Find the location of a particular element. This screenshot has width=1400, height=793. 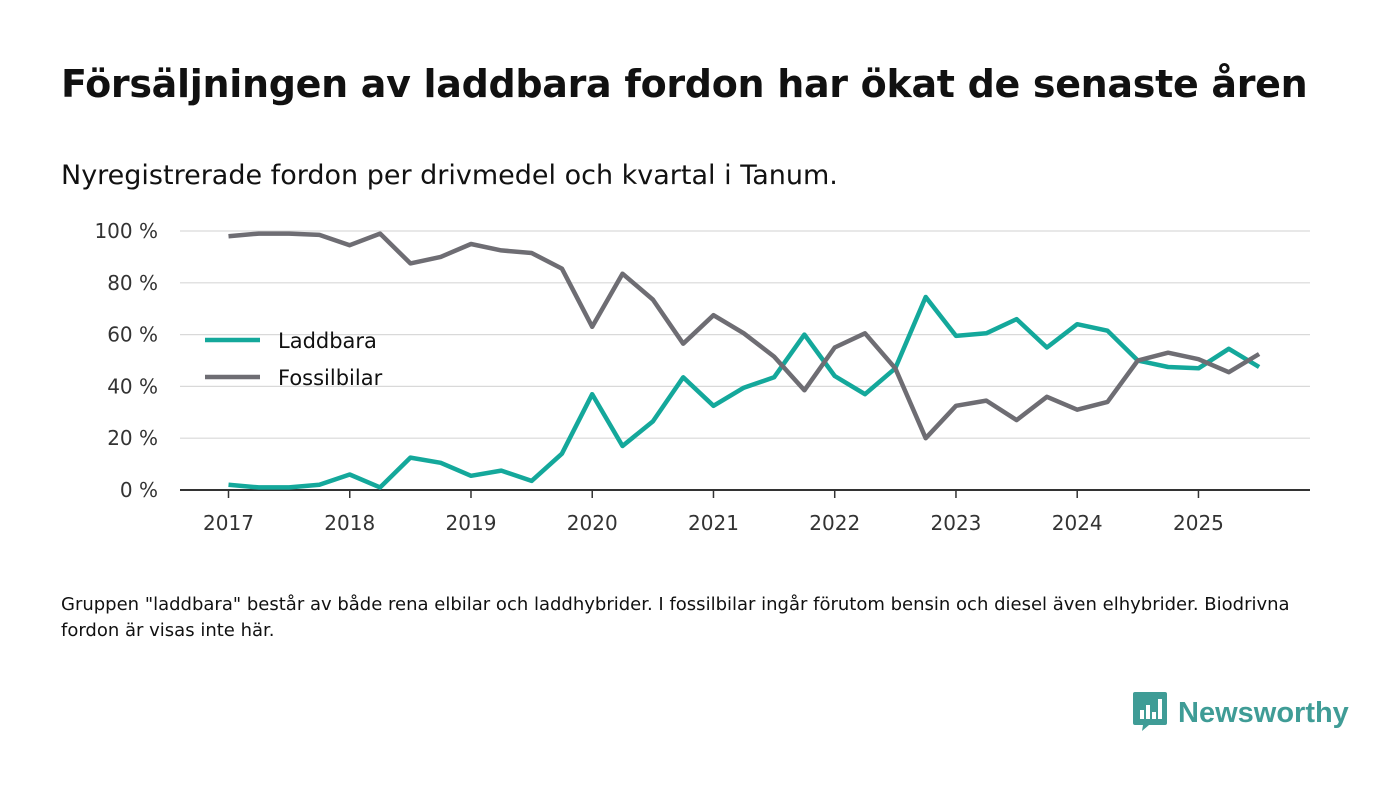

x-tick-label: 2024 is located at coordinates (1077, 523).